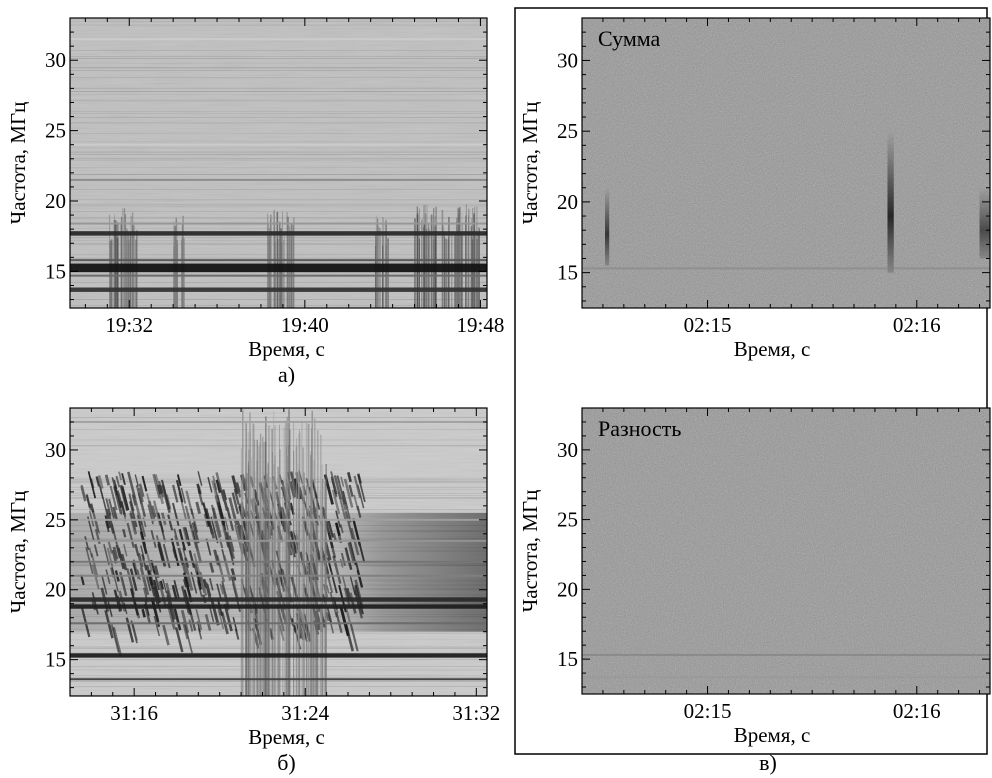  Describe the element at coordinates (134, 713) in the screenshot. I see `x-tick-label: 31:16` at that location.